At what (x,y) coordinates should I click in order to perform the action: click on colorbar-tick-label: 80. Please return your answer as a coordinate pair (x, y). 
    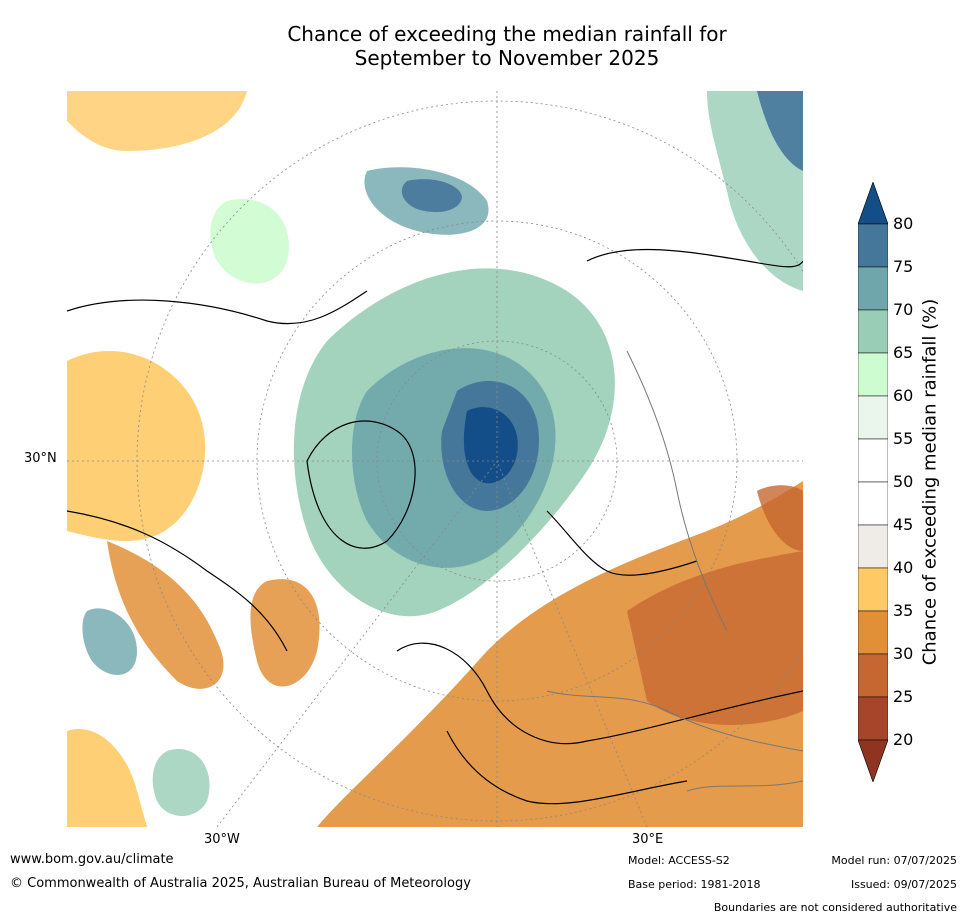
    Looking at the image, I should click on (903, 223).